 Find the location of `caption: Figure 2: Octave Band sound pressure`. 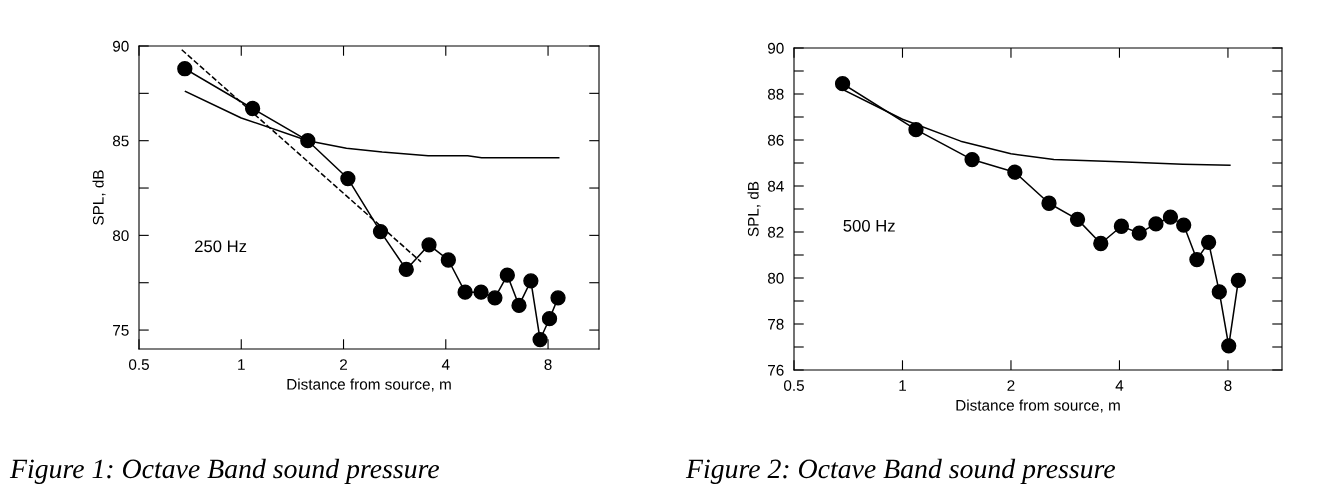

caption: Figure 2: Octave Band sound pressure is located at coordinates (900, 471).